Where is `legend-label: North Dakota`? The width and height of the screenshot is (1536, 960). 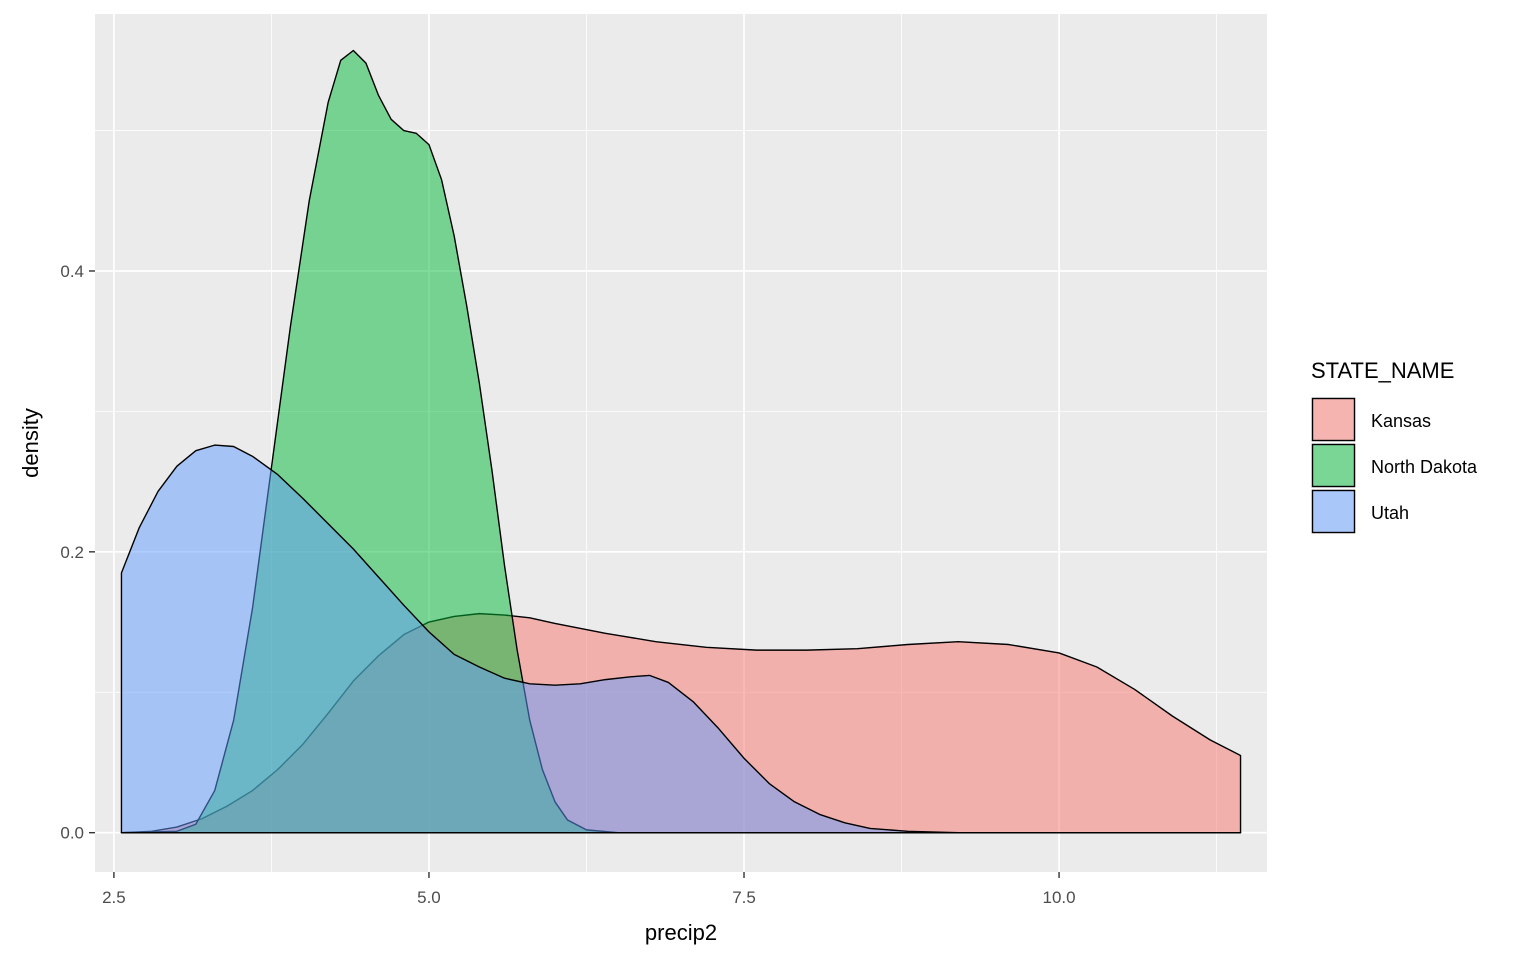
legend-label: North Dakota is located at coordinates (1424, 467).